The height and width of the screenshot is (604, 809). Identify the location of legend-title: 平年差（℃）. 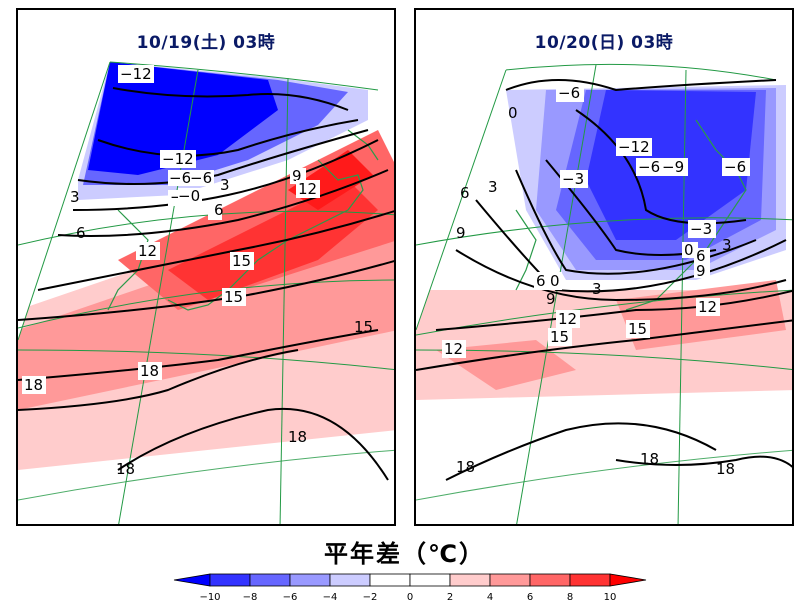
(404, 554).